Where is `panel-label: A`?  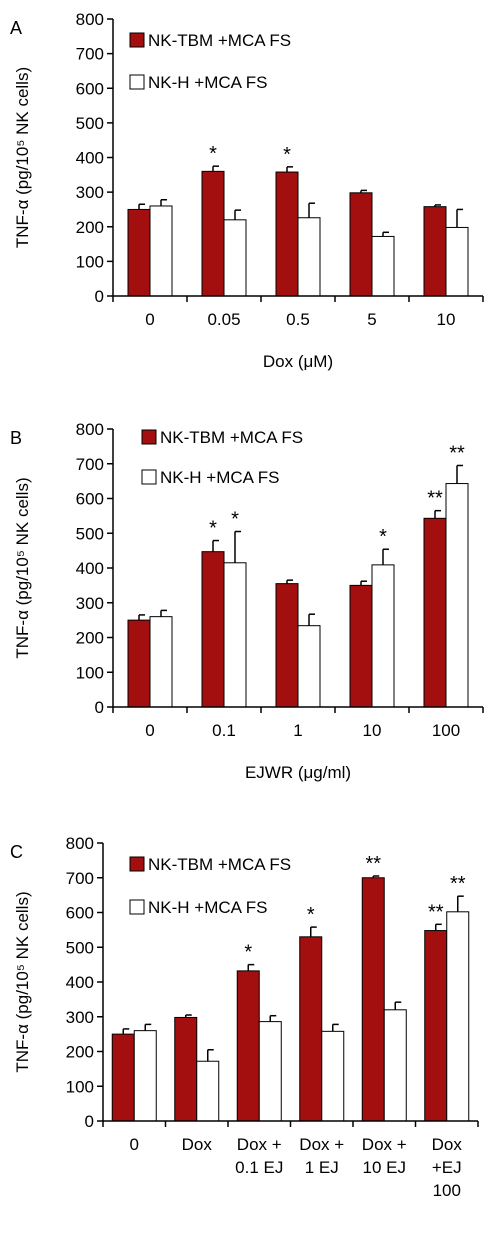
panel-label: A is located at coordinates (16, 28).